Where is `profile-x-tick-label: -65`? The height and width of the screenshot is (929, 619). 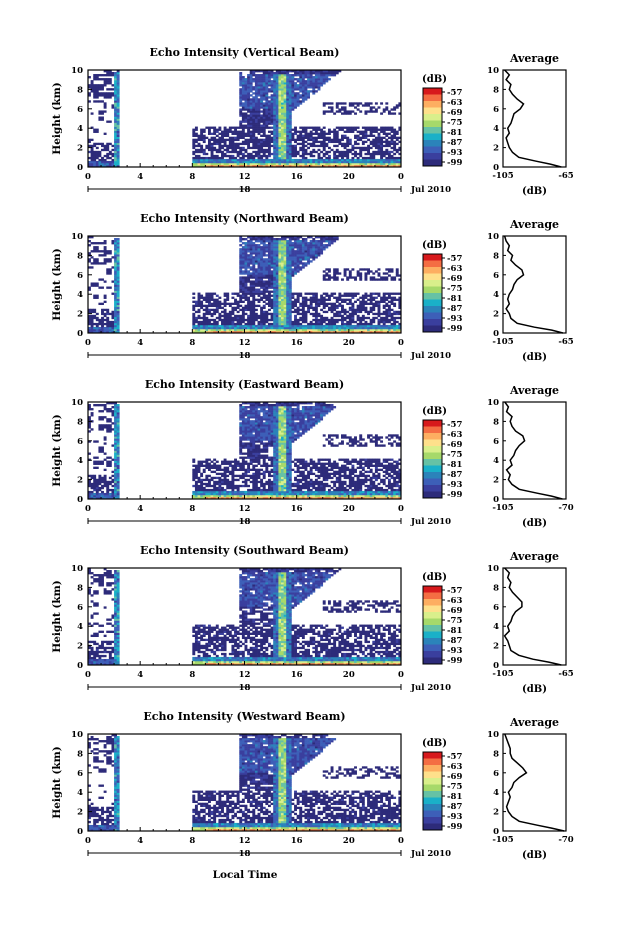
profile-x-tick-label: -65 is located at coordinates (565, 342).